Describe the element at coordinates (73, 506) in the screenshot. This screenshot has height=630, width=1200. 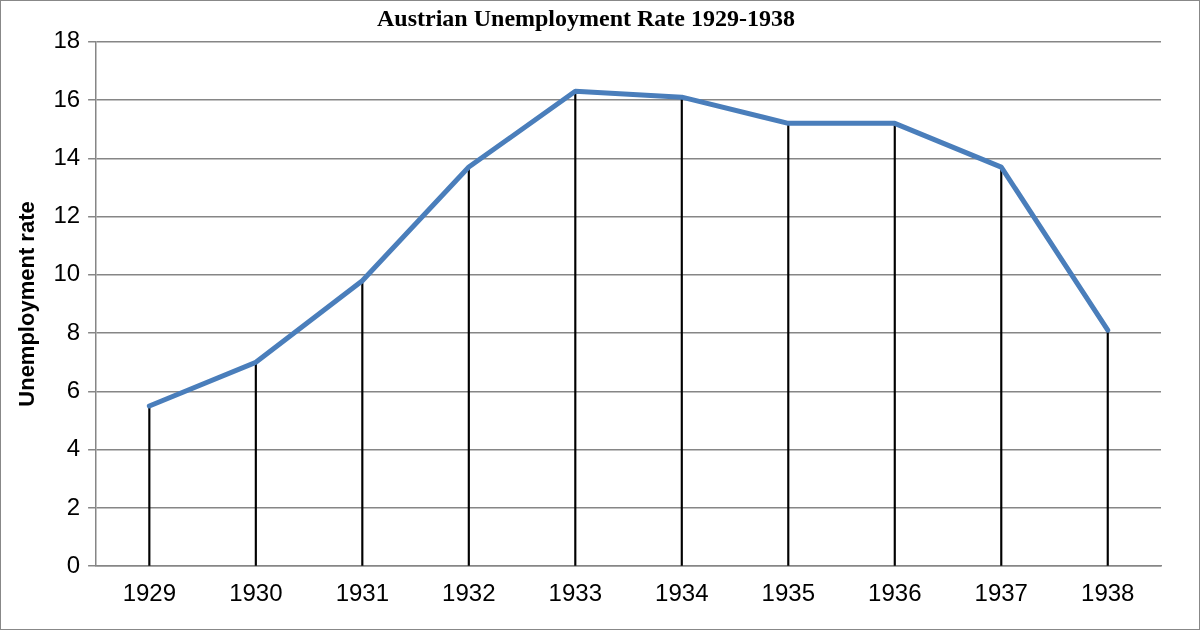
I see `y-tick-label: 2` at that location.